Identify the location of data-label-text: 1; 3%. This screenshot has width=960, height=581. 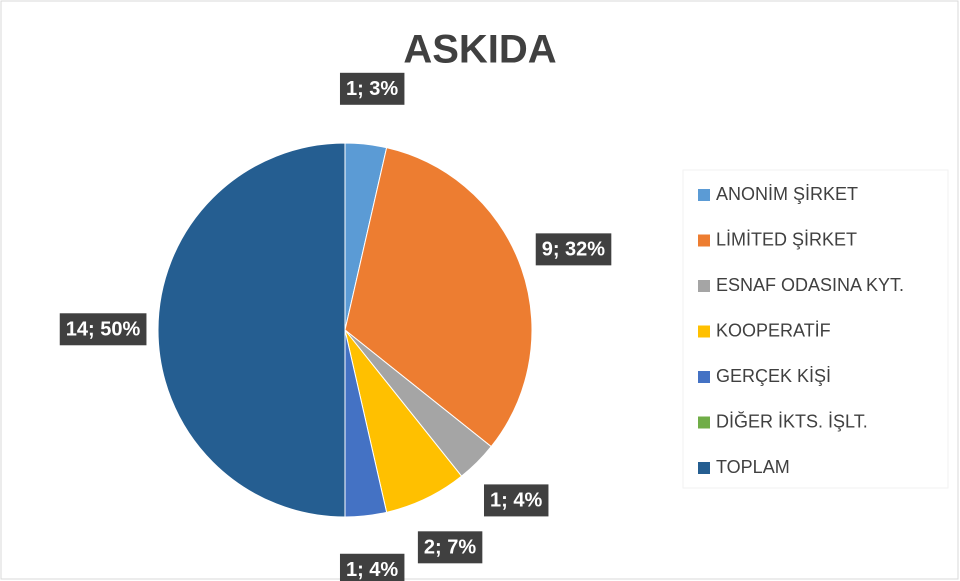
(372, 89).